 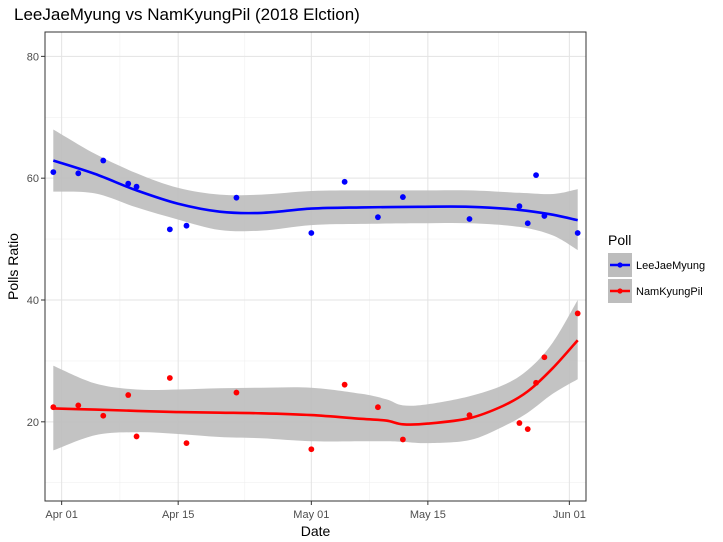 I want to click on x-tick-label: Apr 01, so click(x=61, y=515).